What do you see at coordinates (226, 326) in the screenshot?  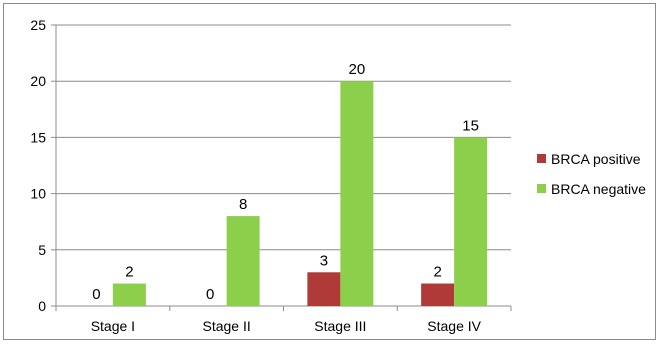 I see `x-tick-label-stage-ii: Stage II` at bounding box center [226, 326].